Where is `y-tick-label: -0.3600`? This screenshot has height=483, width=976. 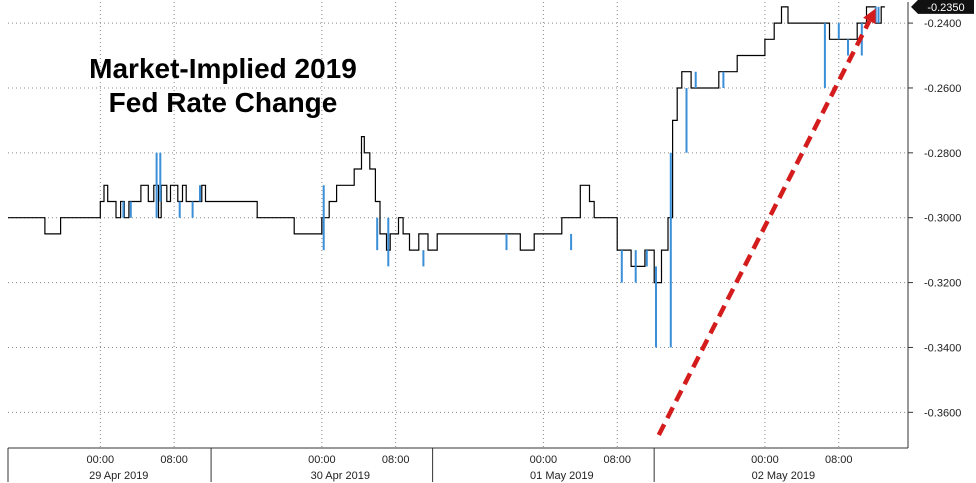
y-tick-label: -0.3600 is located at coordinates (942, 413).